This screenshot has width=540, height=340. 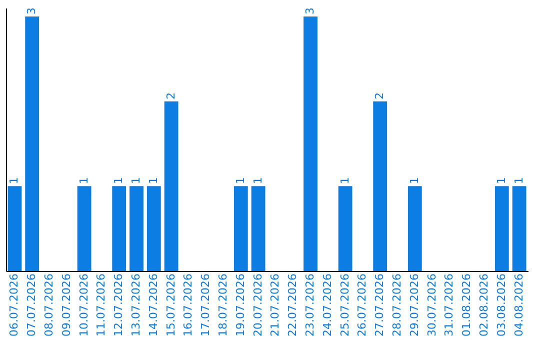 What do you see at coordinates (101, 305) in the screenshot?
I see `x-tick-label: 11.07.2026` at bounding box center [101, 305].